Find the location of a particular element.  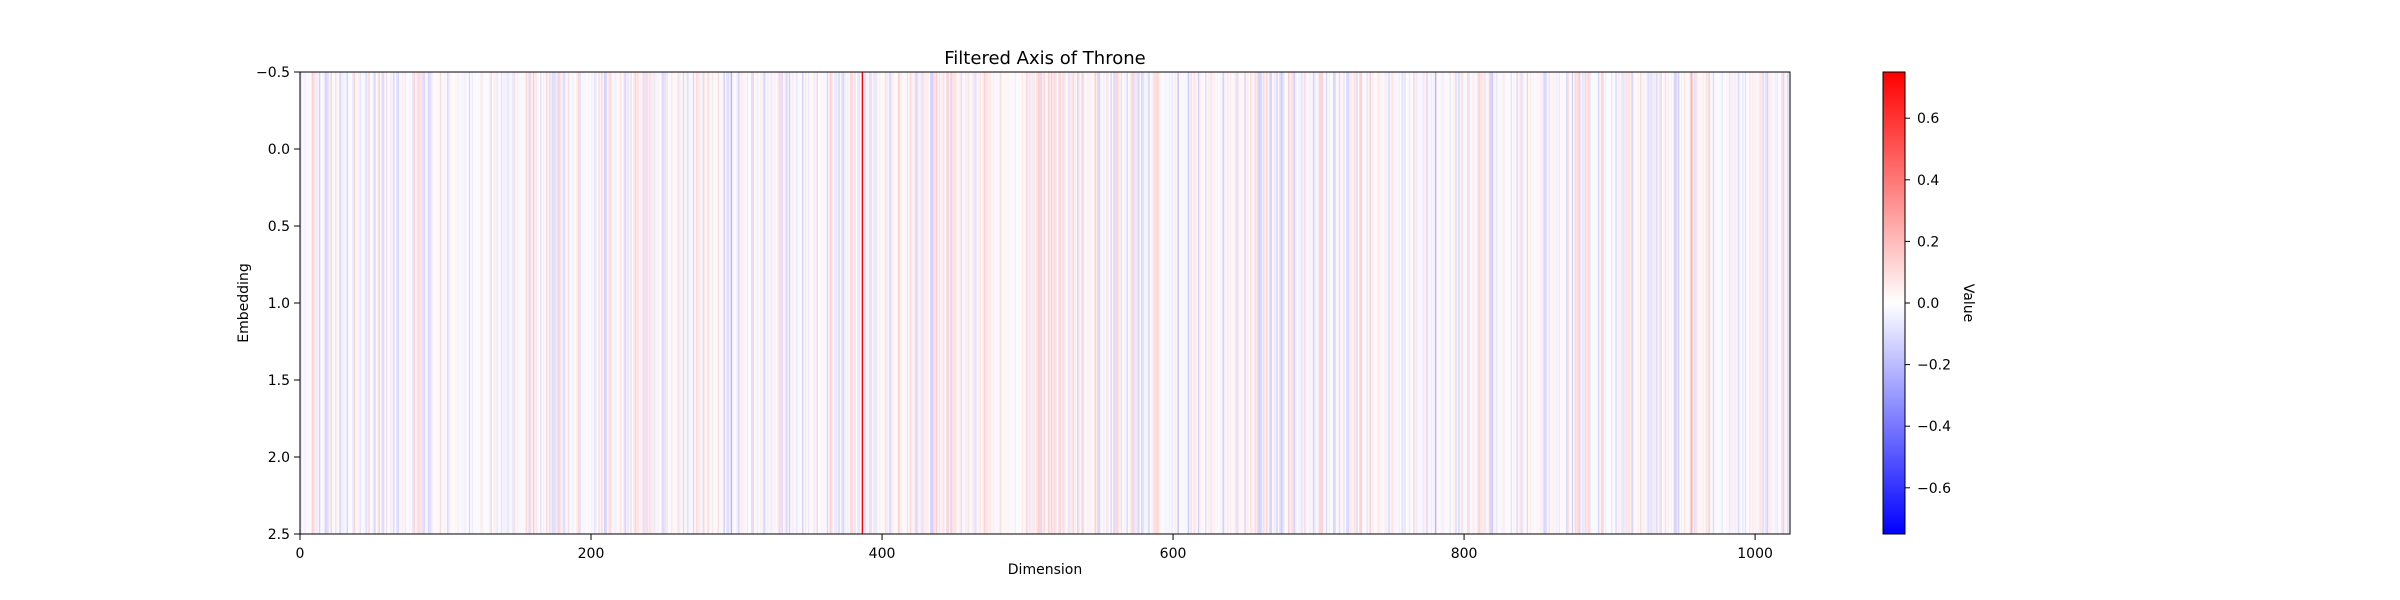

colorbar-tick-label: 0.6 is located at coordinates (1928, 119).